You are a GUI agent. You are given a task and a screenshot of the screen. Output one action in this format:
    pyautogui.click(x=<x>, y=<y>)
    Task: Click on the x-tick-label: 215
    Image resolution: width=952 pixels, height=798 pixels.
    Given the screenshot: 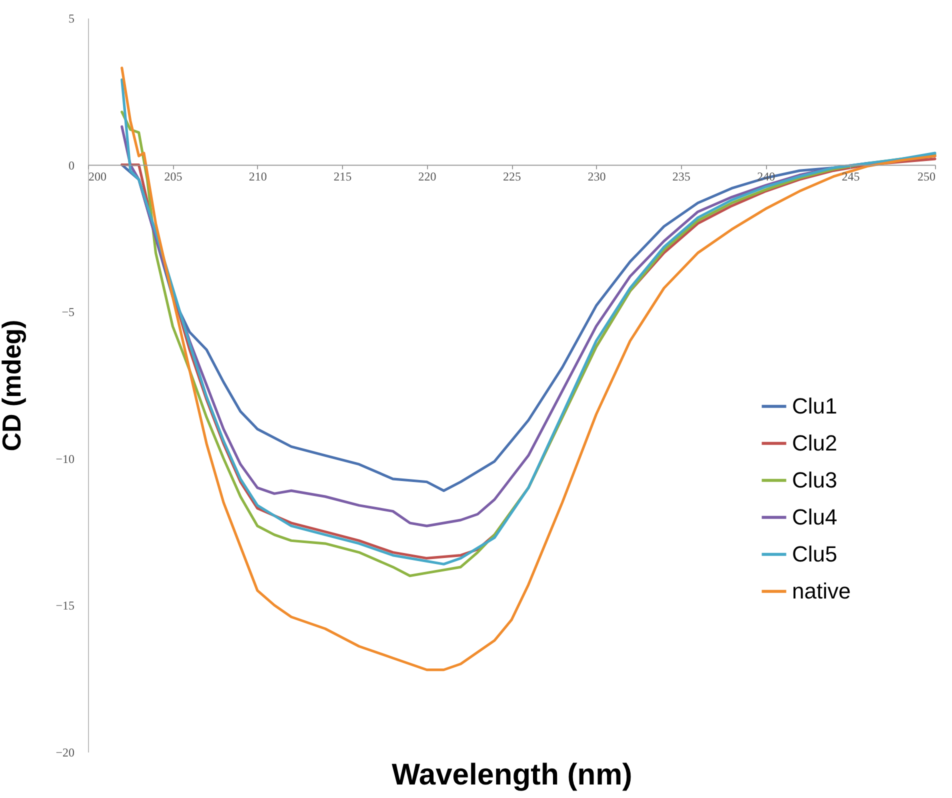 What is the action you would take?
    pyautogui.click(x=343, y=176)
    